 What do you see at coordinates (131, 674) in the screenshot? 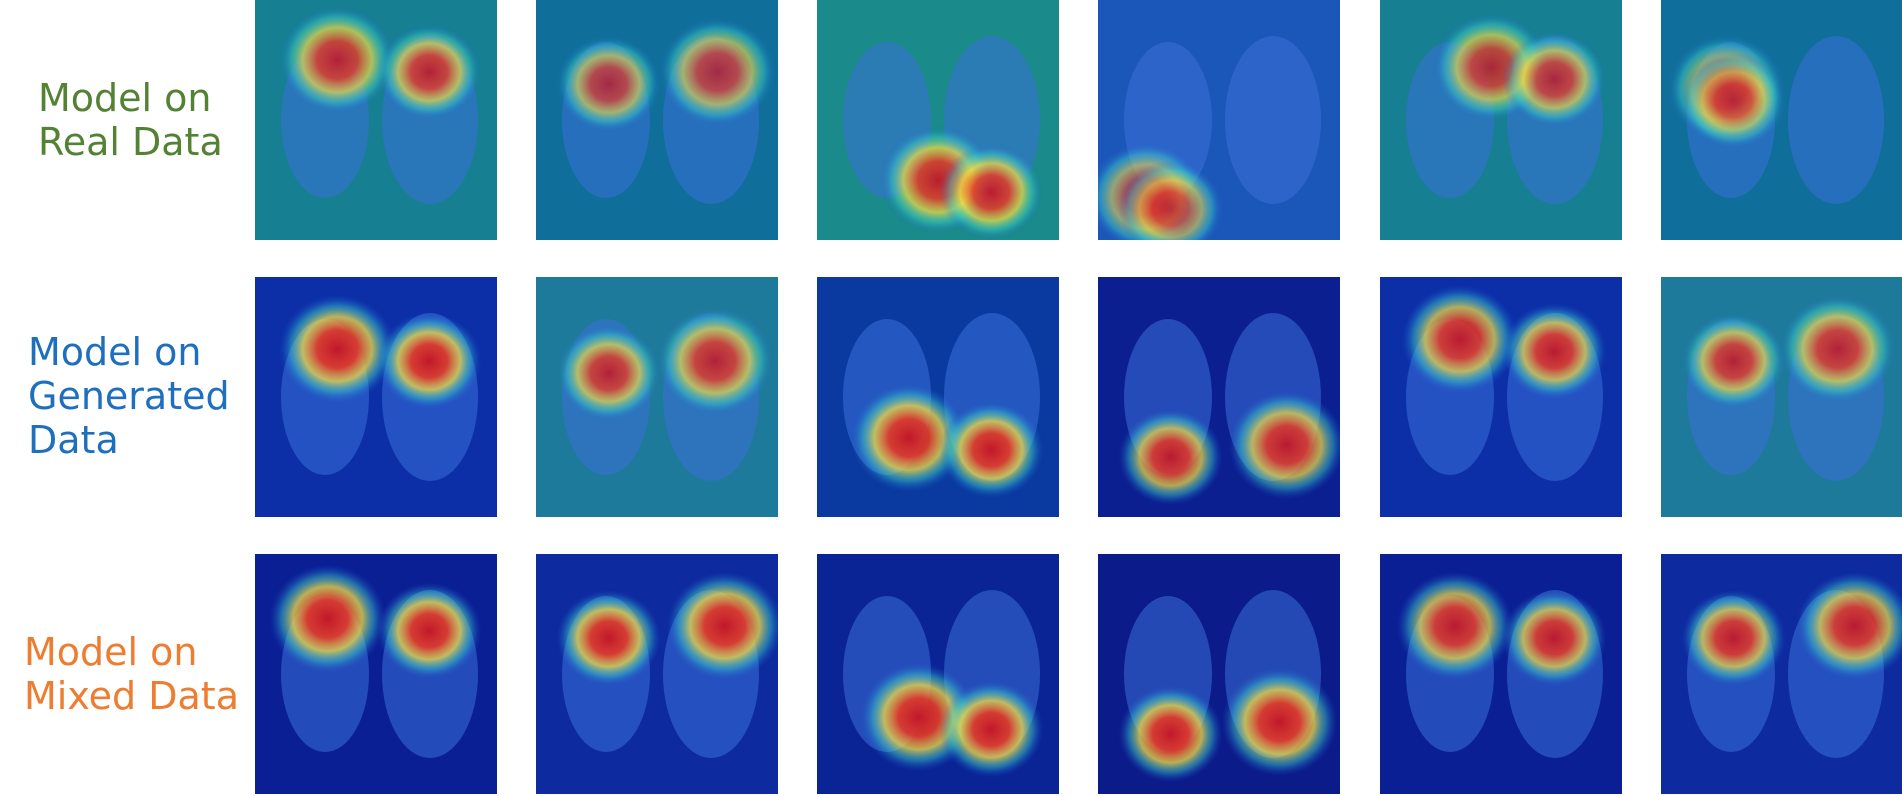
I see `row-label-mixed: Model on Mixed Data` at bounding box center [131, 674].